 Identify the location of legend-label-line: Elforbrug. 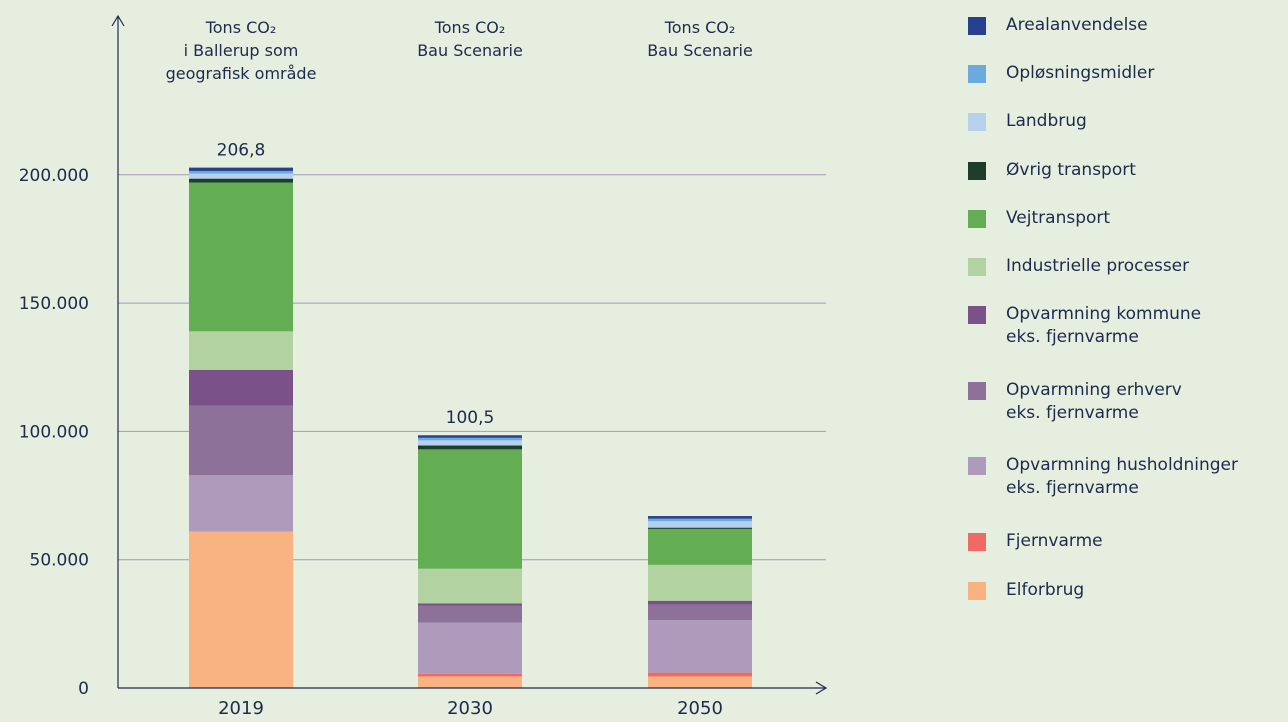
(1045, 590).